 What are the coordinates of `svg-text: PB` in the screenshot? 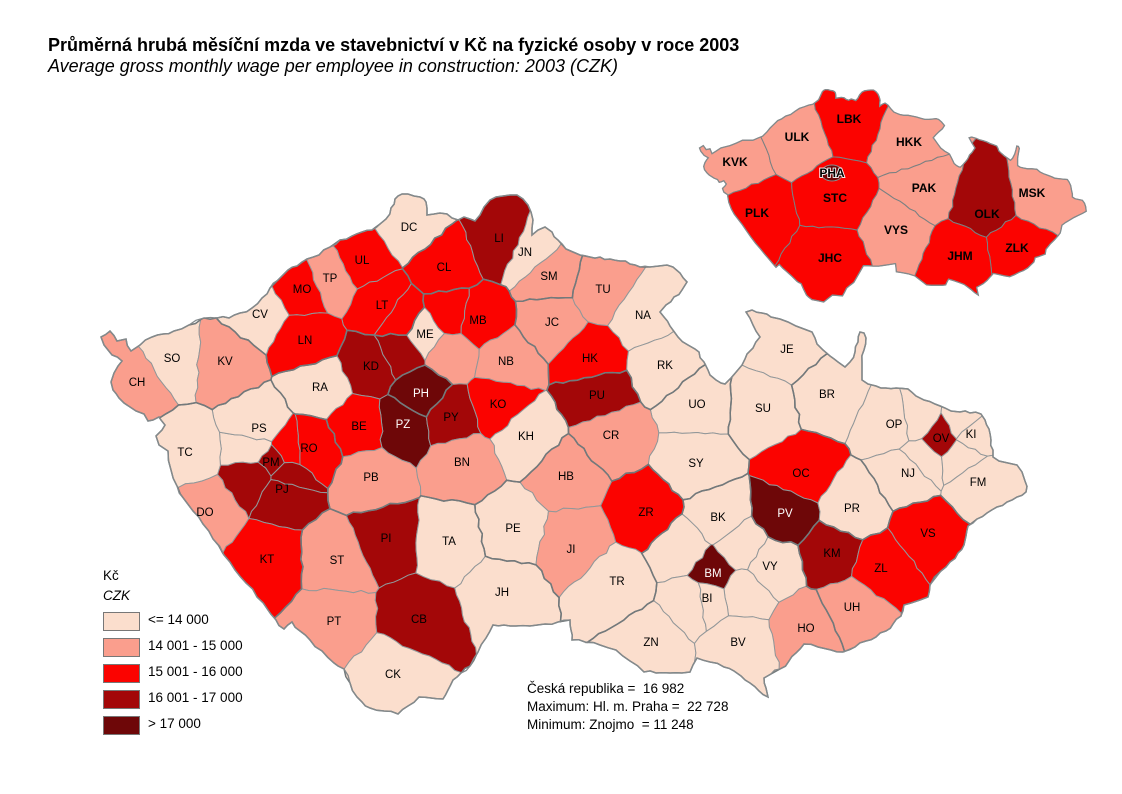 It's located at (371, 478).